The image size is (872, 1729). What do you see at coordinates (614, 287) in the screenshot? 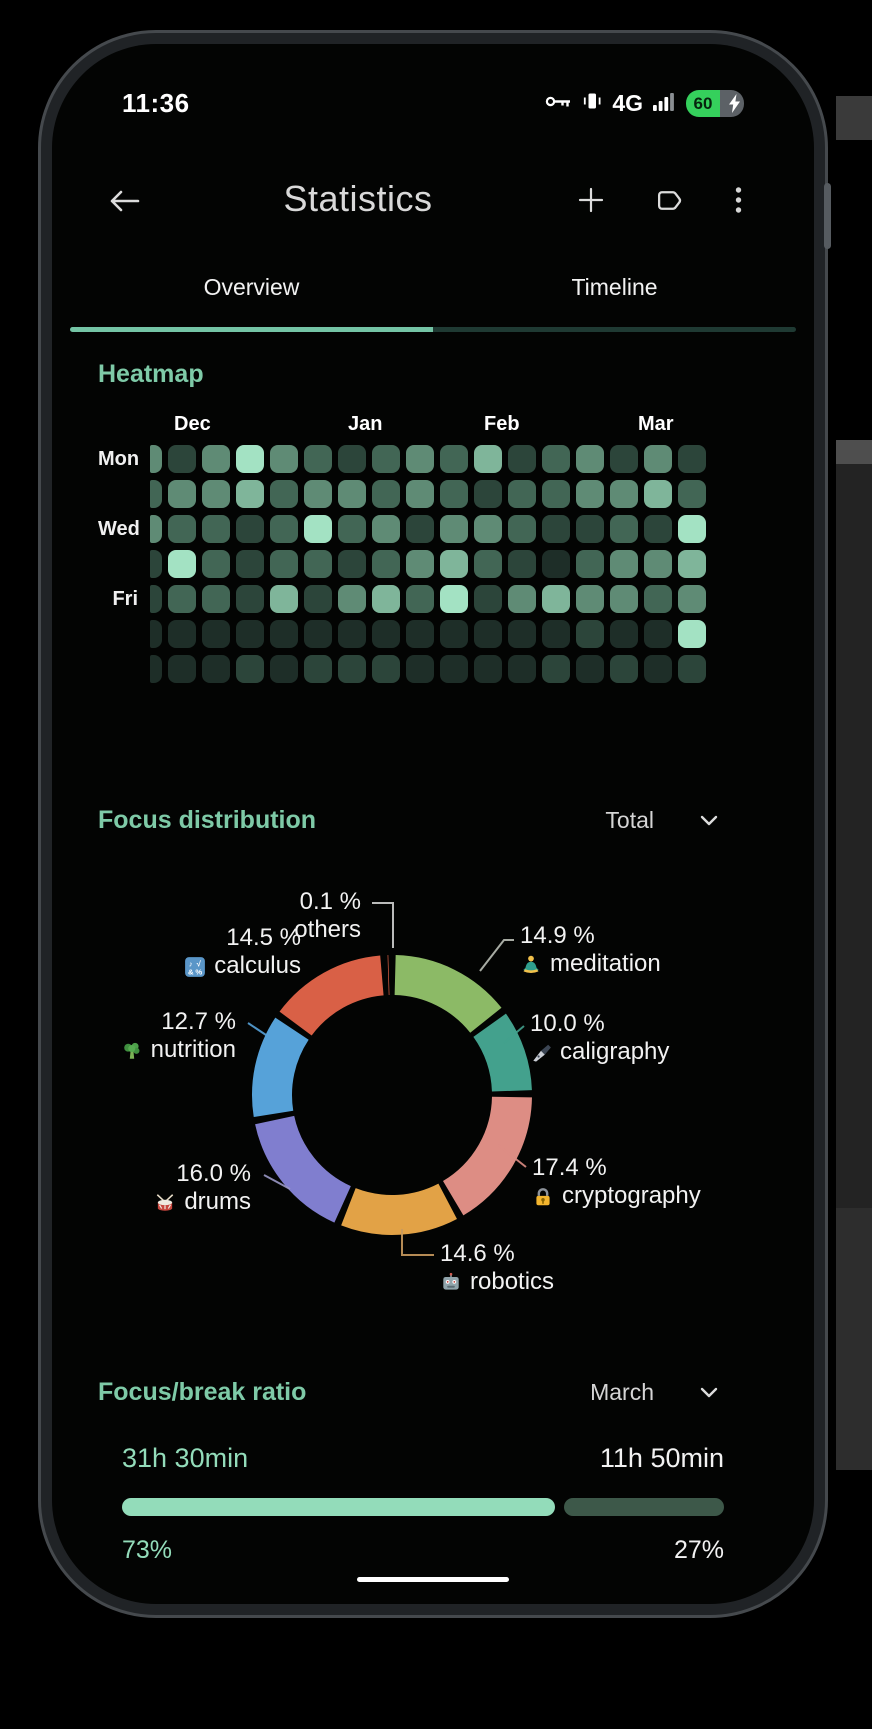
I see `tab-timeline: Timeline` at bounding box center [614, 287].